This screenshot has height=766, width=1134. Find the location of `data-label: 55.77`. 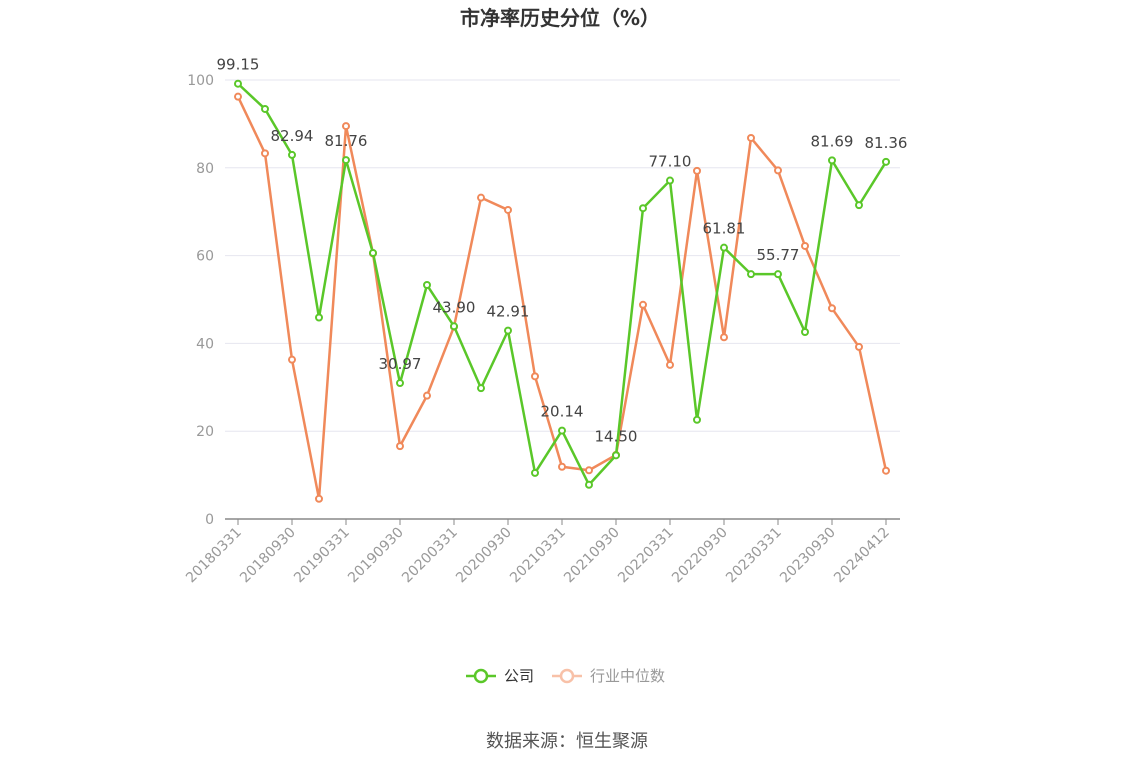

data-label: 55.77 is located at coordinates (778, 255).